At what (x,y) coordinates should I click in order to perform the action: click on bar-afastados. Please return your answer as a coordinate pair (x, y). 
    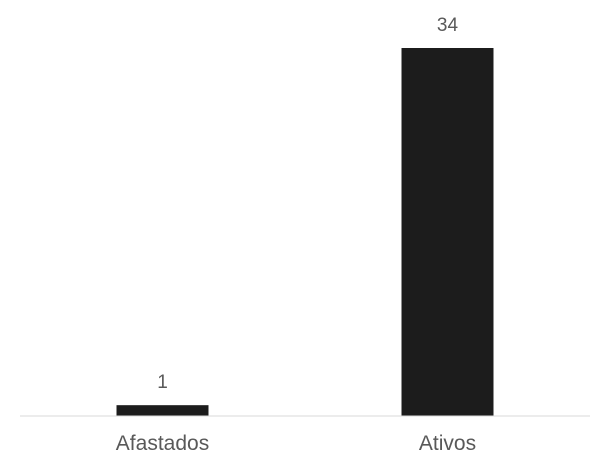
    Looking at the image, I should click on (162, 410).